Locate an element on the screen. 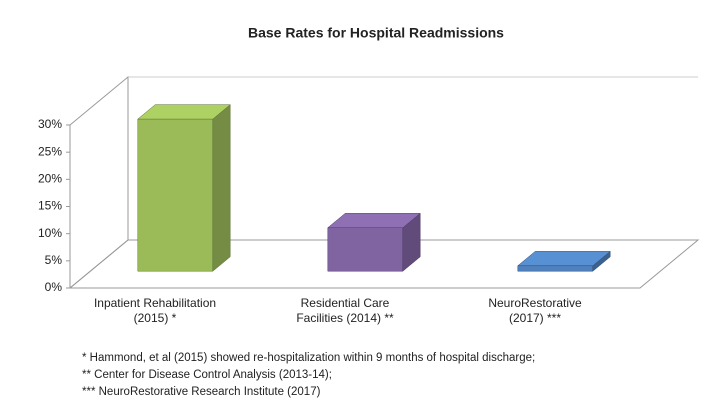 Image resolution: width=709 pixels, height=417 pixels. x-tick-label: Residential Care Facilities (2014) ** is located at coordinates (345, 310).